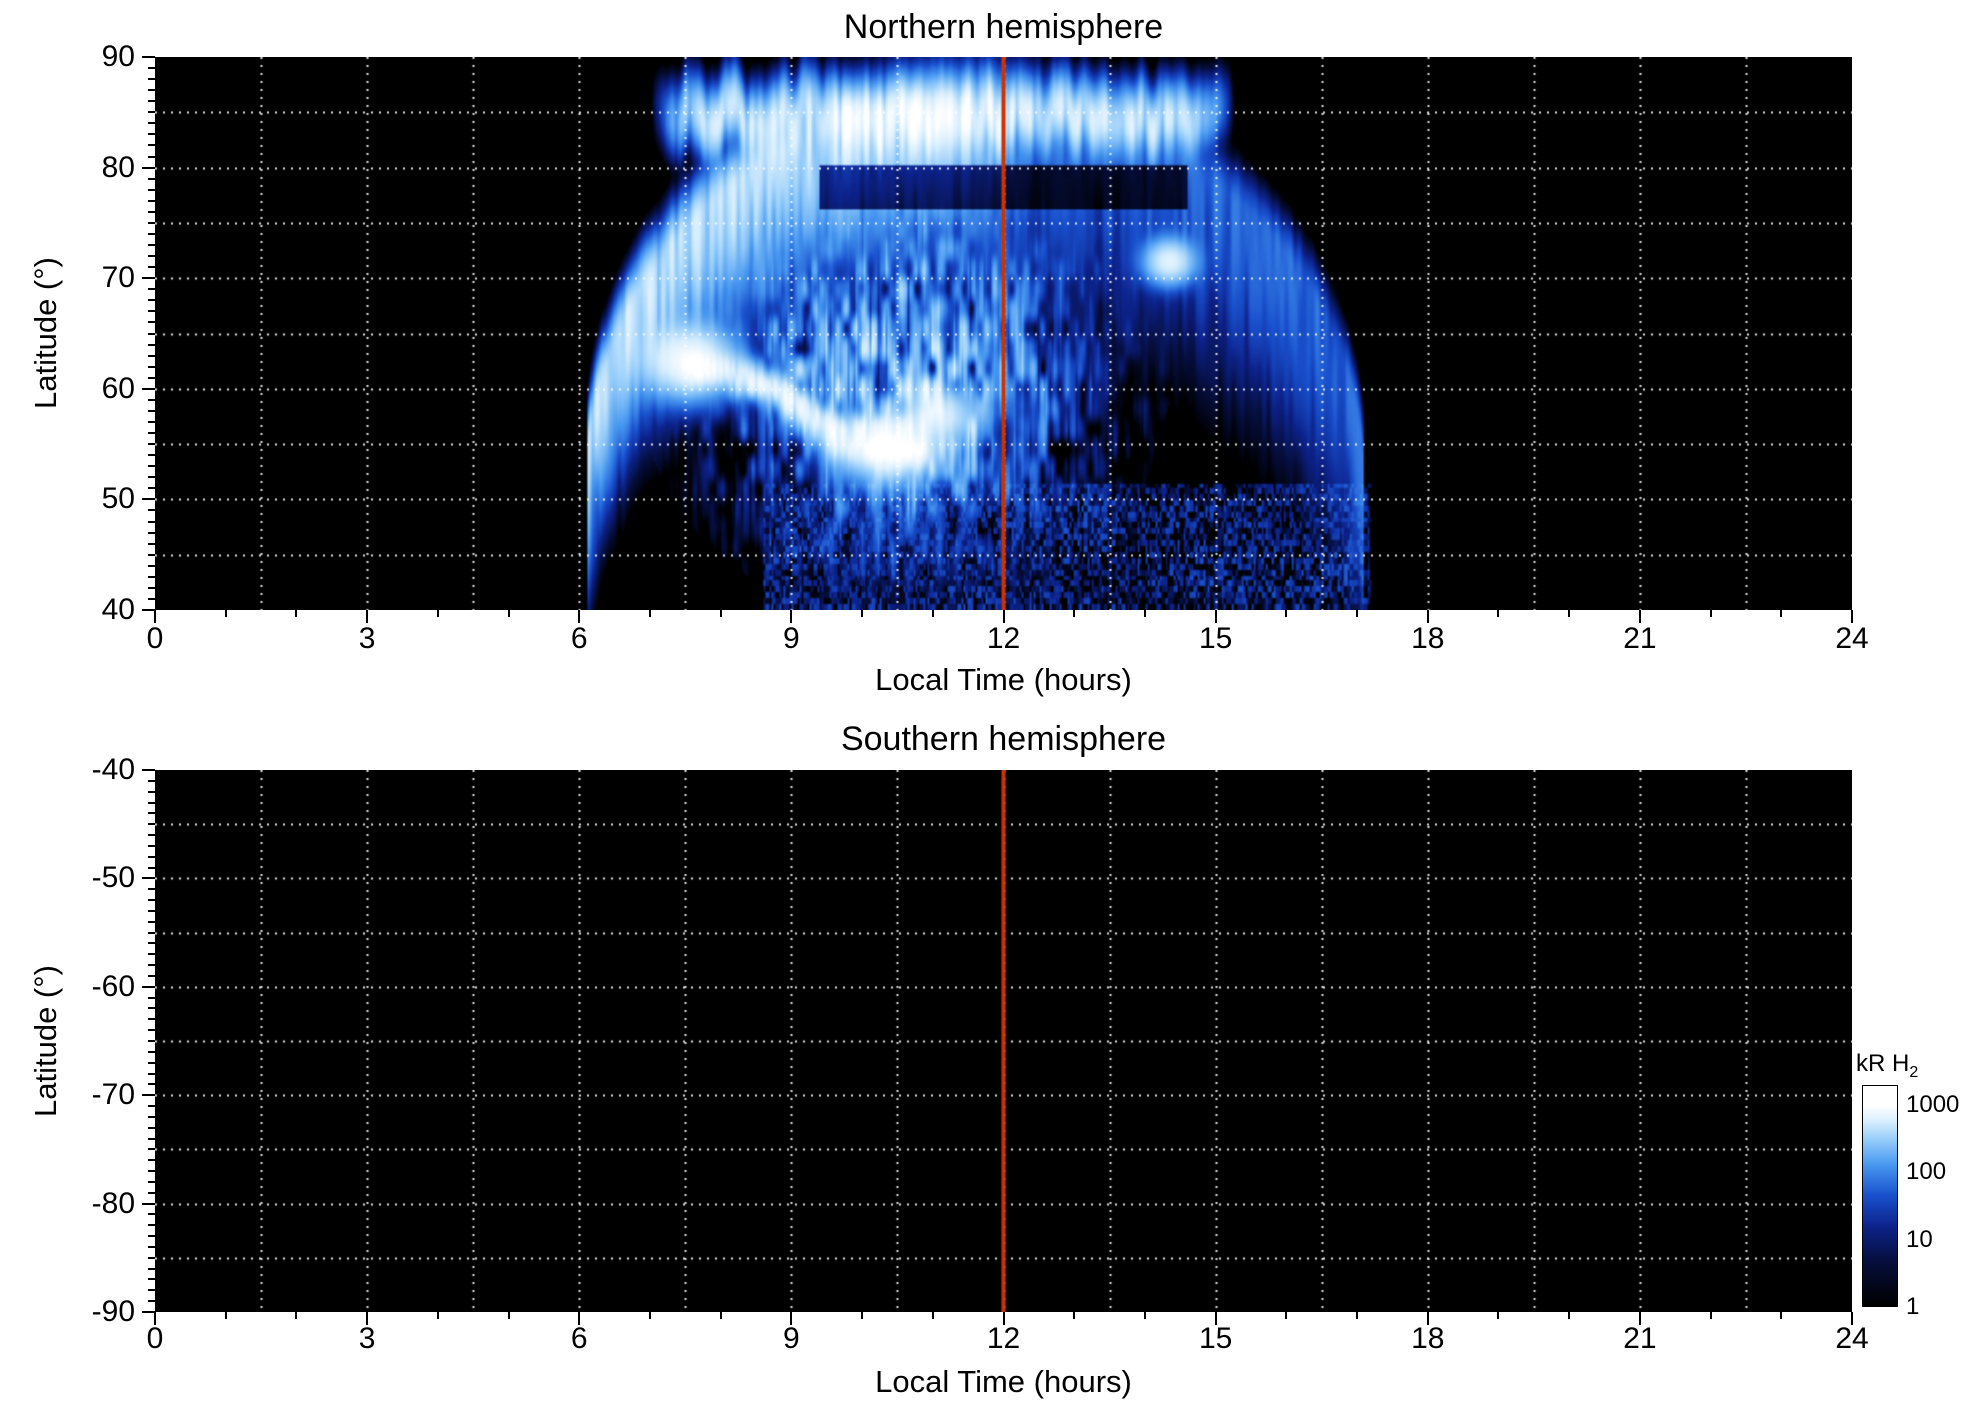 The width and height of the screenshot is (1983, 1423). Describe the element at coordinates (1003, 679) in the screenshot. I see `x-axis-label-north: Local Time (hours)` at that location.